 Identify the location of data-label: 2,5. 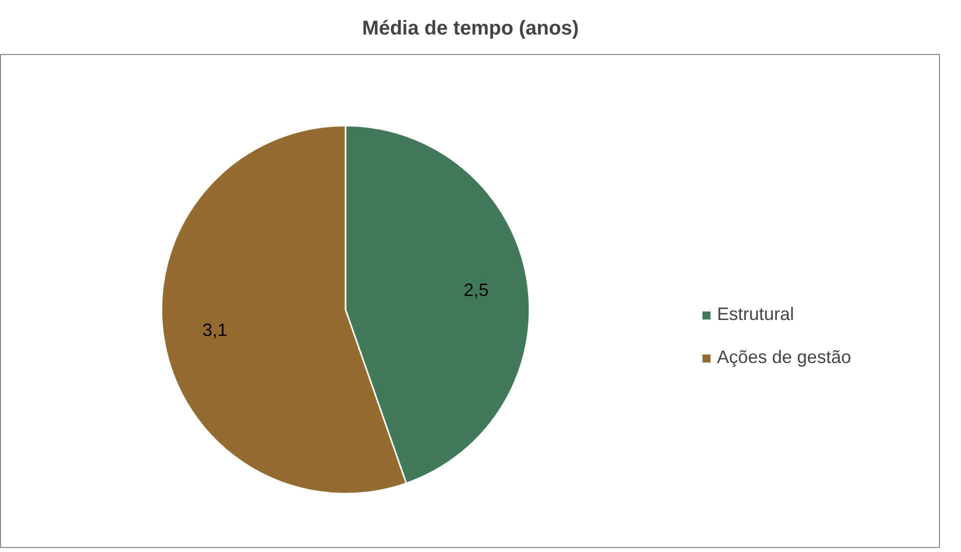
(476, 290).